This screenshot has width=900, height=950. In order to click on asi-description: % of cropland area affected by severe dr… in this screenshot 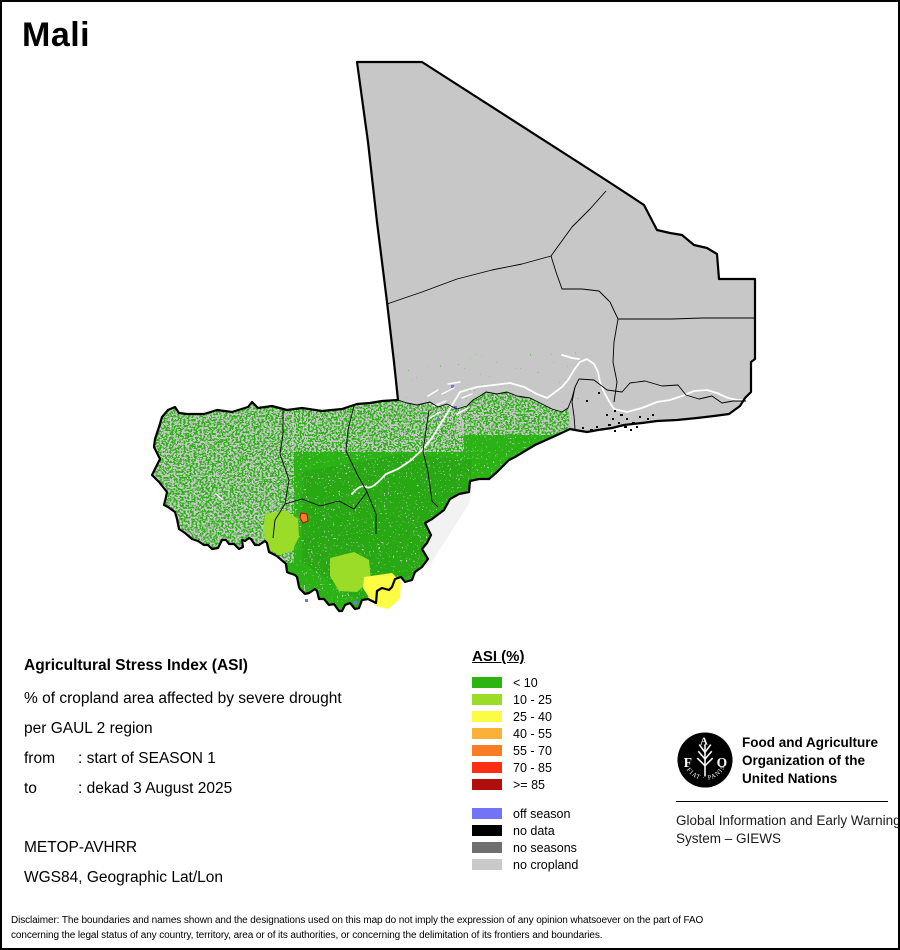, I will do `click(183, 698)`.